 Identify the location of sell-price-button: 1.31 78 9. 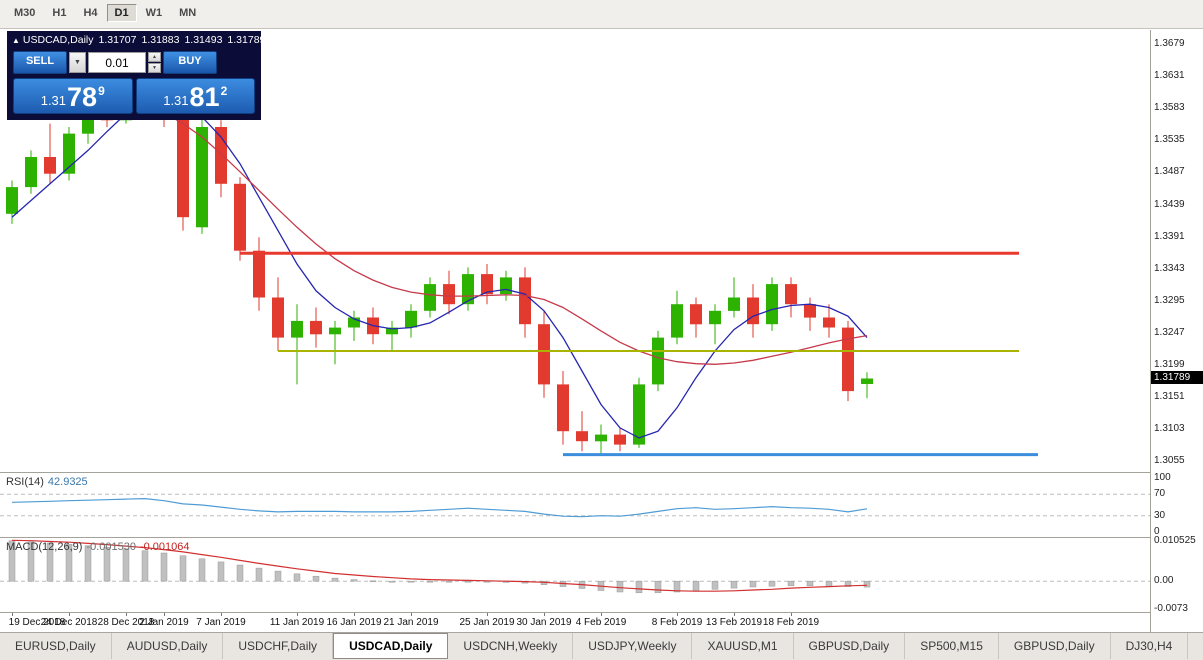
(73, 96).